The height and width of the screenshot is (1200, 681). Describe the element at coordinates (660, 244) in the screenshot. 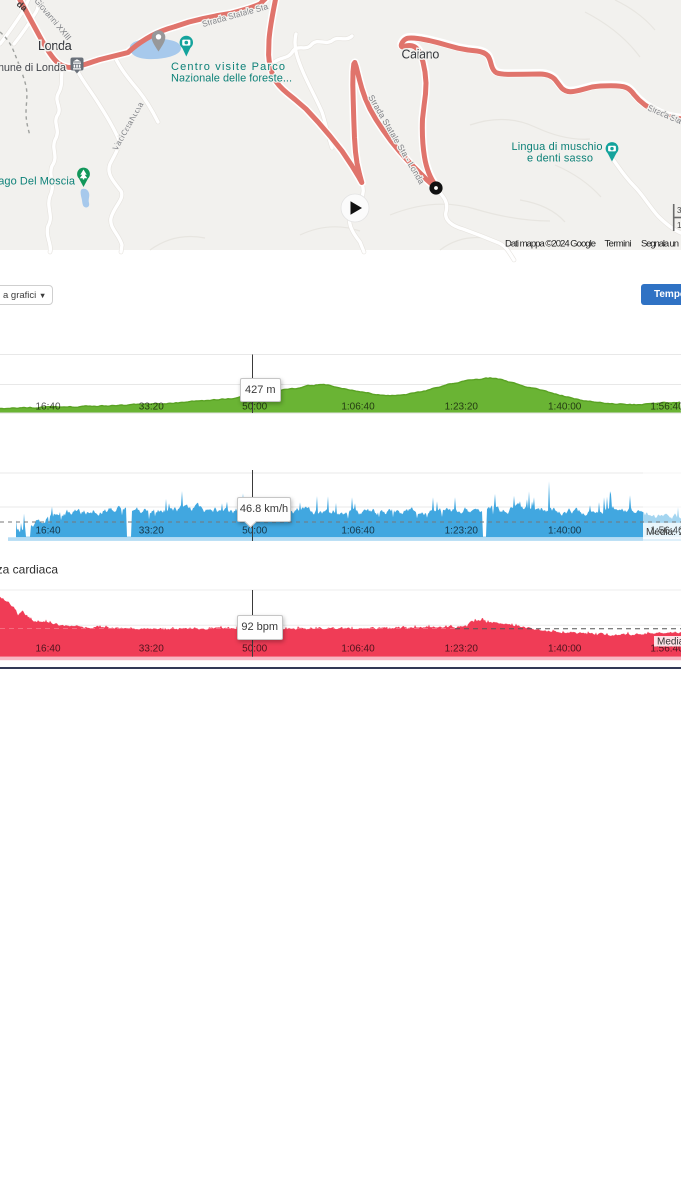

I see `svg-text: Segnala un` at that location.